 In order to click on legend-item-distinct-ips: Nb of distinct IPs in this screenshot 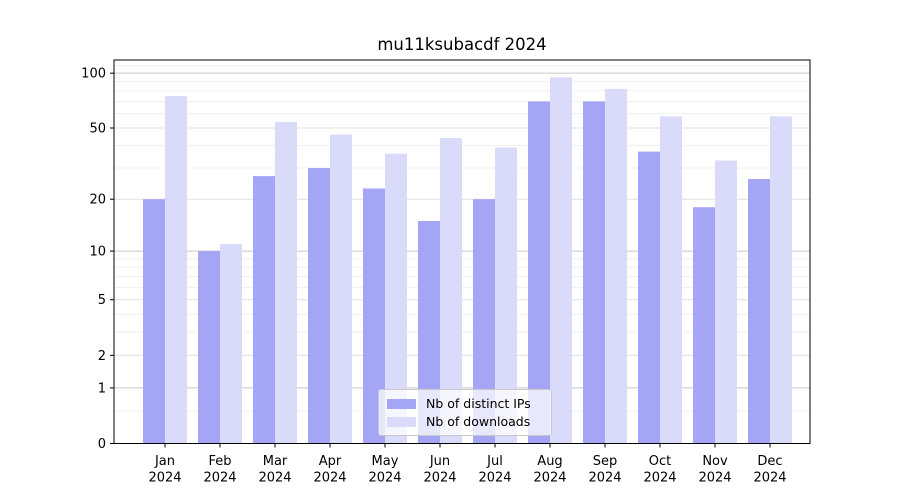, I will do `click(465, 404)`.